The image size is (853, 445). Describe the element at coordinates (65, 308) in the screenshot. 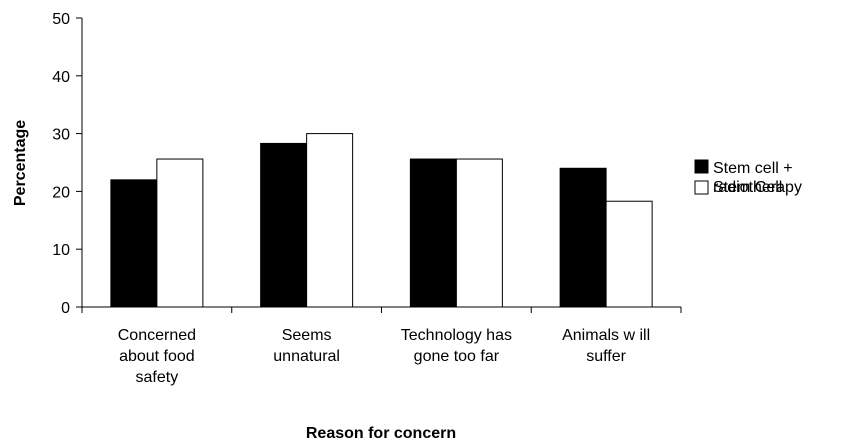

I see `y-tick-label: 0` at that location.